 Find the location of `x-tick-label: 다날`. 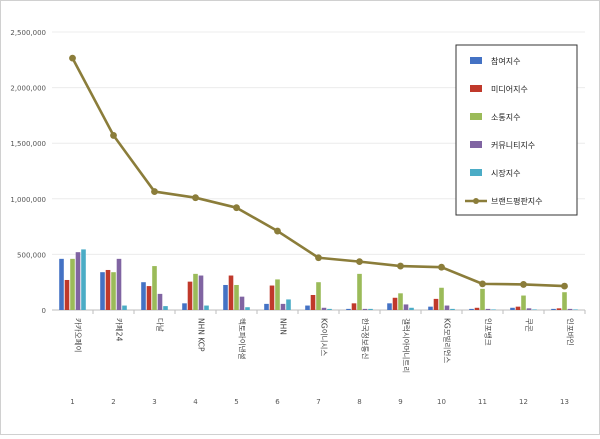

x-tick-label: 다날 is located at coordinates (161, 325).